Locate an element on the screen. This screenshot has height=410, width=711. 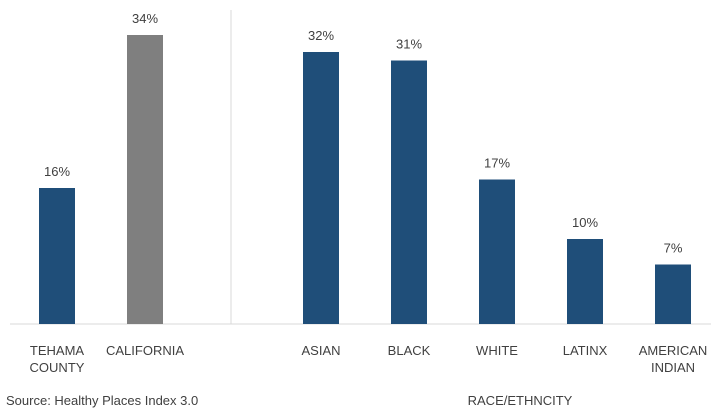
data-label: 32% is located at coordinates (321, 35).